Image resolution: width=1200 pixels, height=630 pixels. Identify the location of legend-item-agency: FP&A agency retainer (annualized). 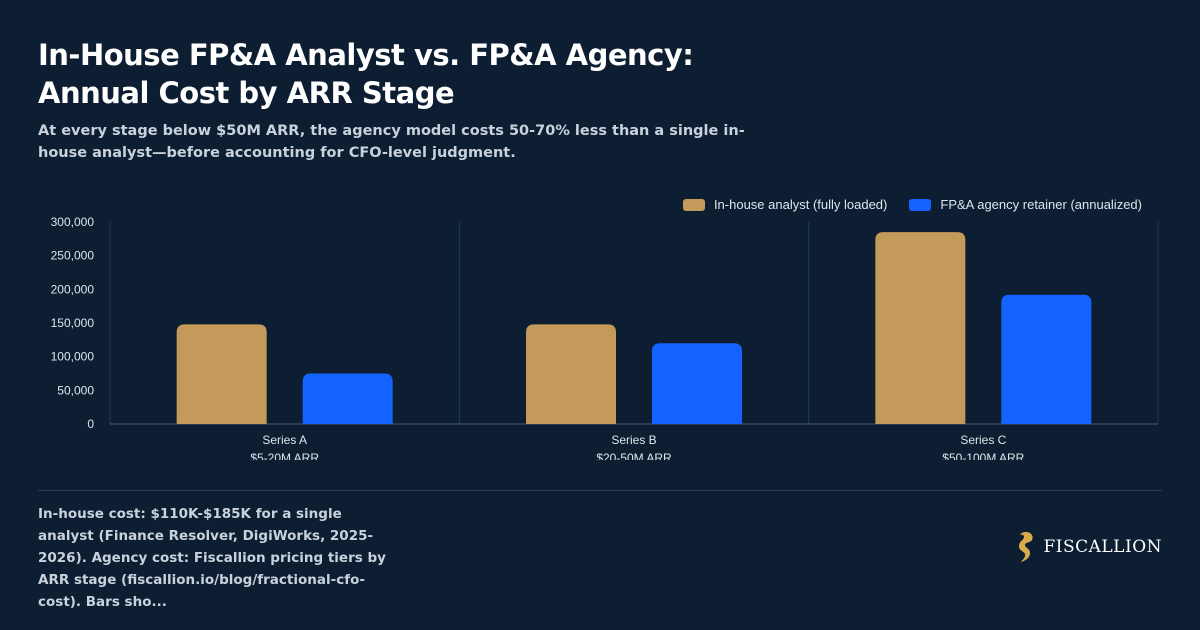
(1025, 204).